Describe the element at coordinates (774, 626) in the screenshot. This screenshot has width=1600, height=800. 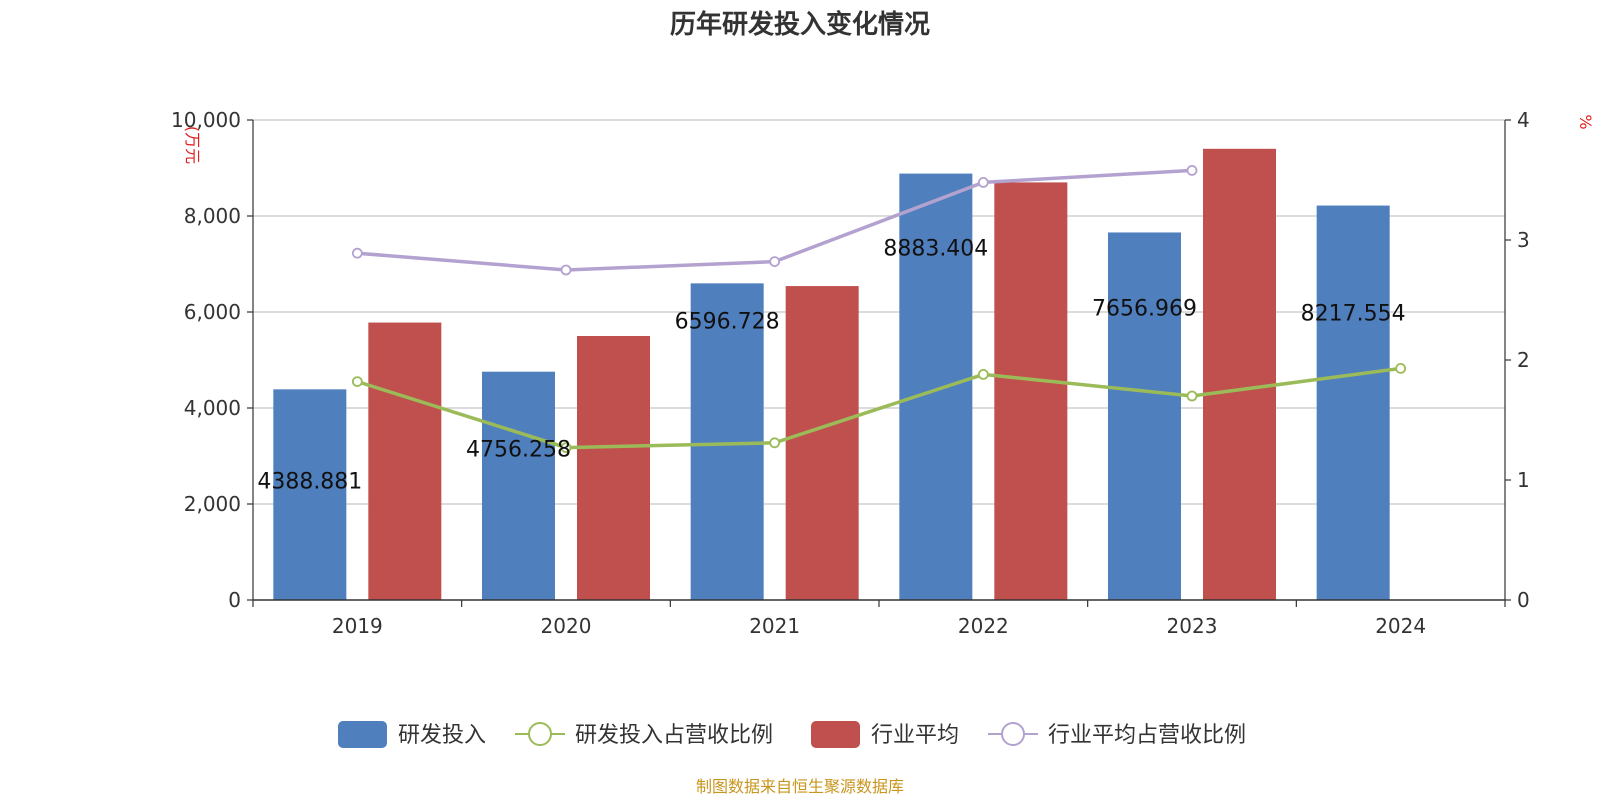
I see `x-tick-label: 2021` at that location.